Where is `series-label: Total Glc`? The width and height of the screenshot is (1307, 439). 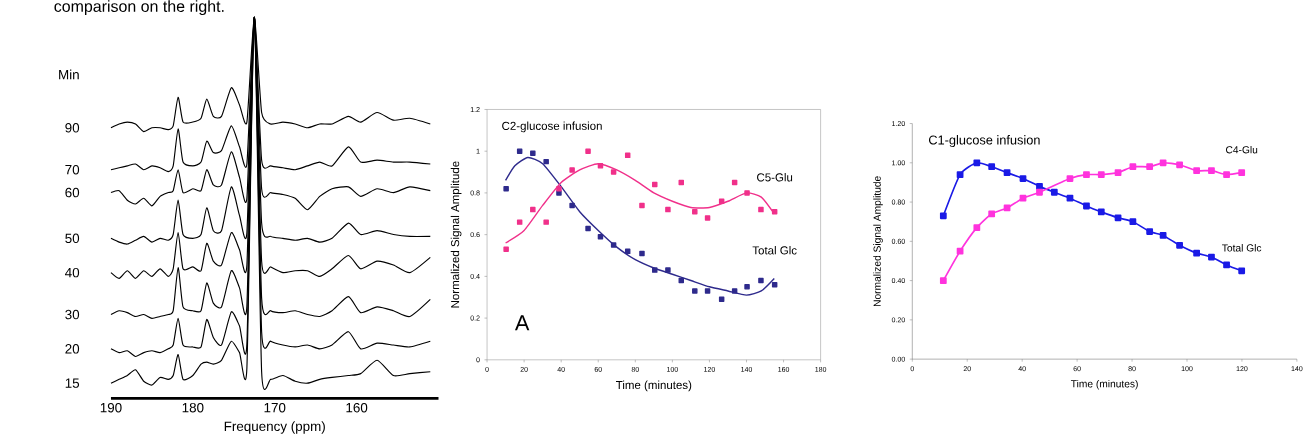 series-label: Total Glc is located at coordinates (1242, 248).